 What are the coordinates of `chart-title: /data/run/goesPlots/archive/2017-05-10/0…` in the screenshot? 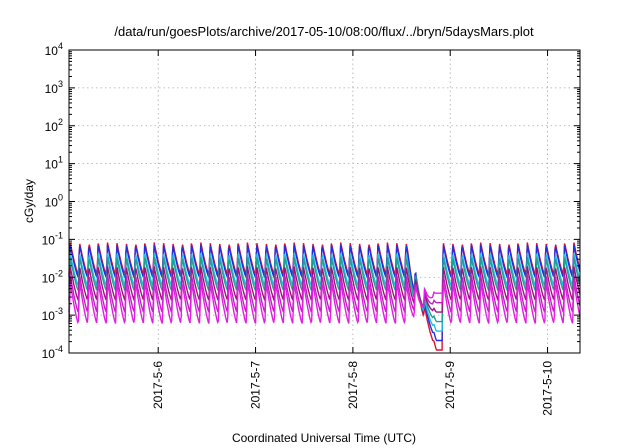 It's located at (324, 31).